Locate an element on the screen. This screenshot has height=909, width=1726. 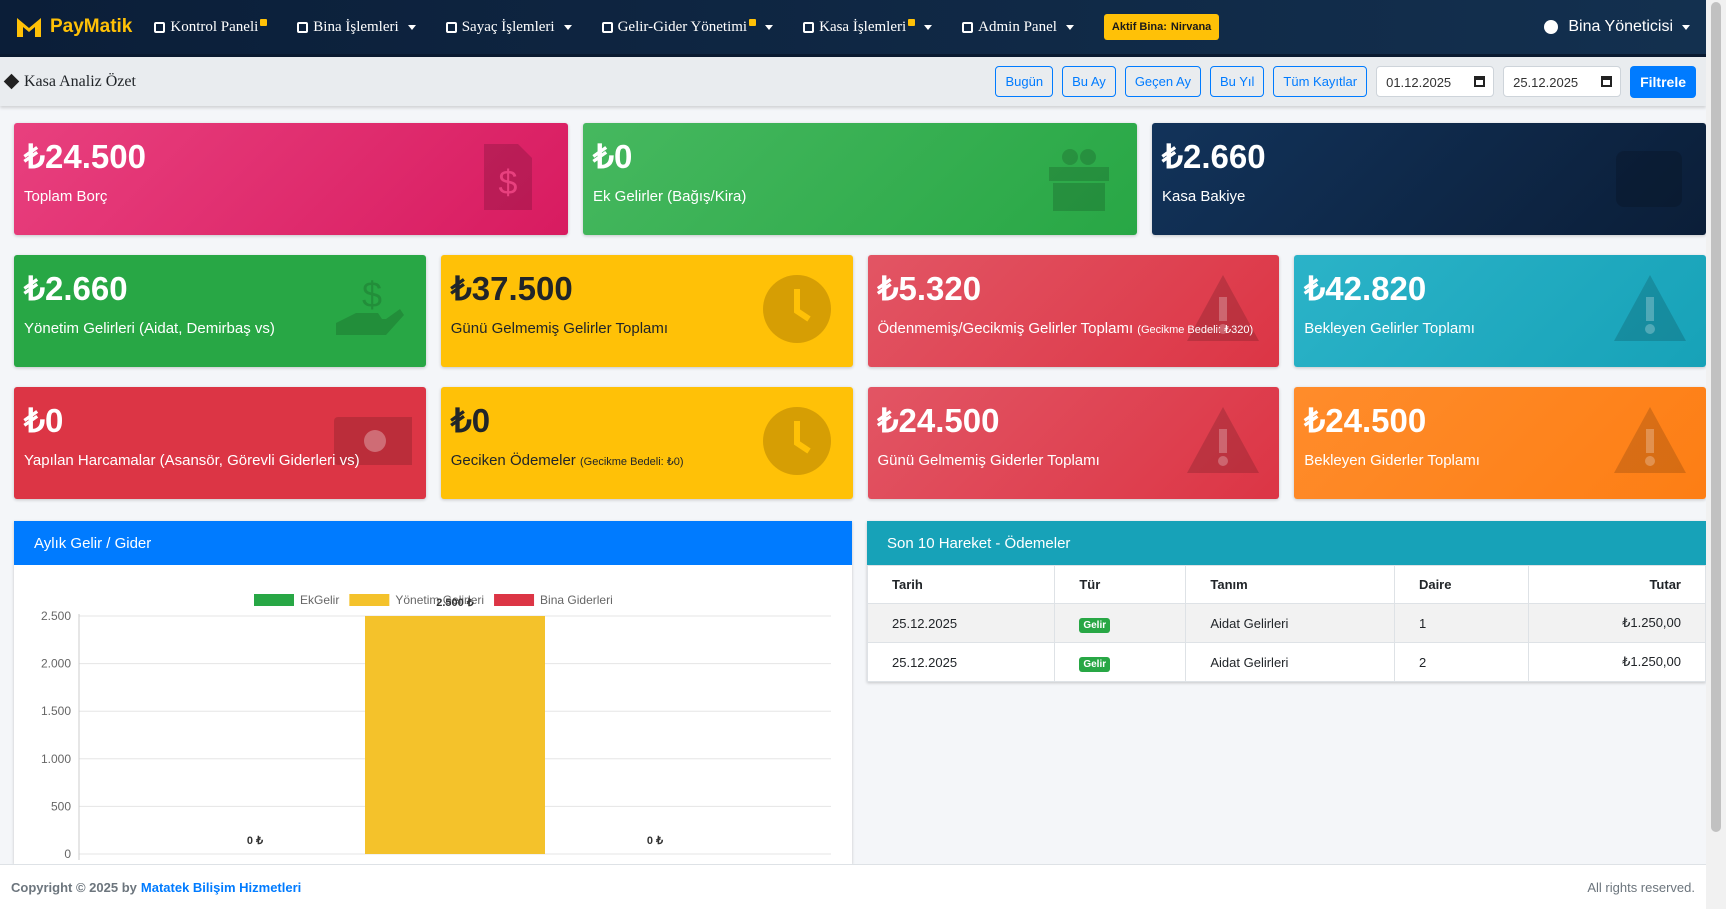
brand: PayMatik is located at coordinates (74, 27).